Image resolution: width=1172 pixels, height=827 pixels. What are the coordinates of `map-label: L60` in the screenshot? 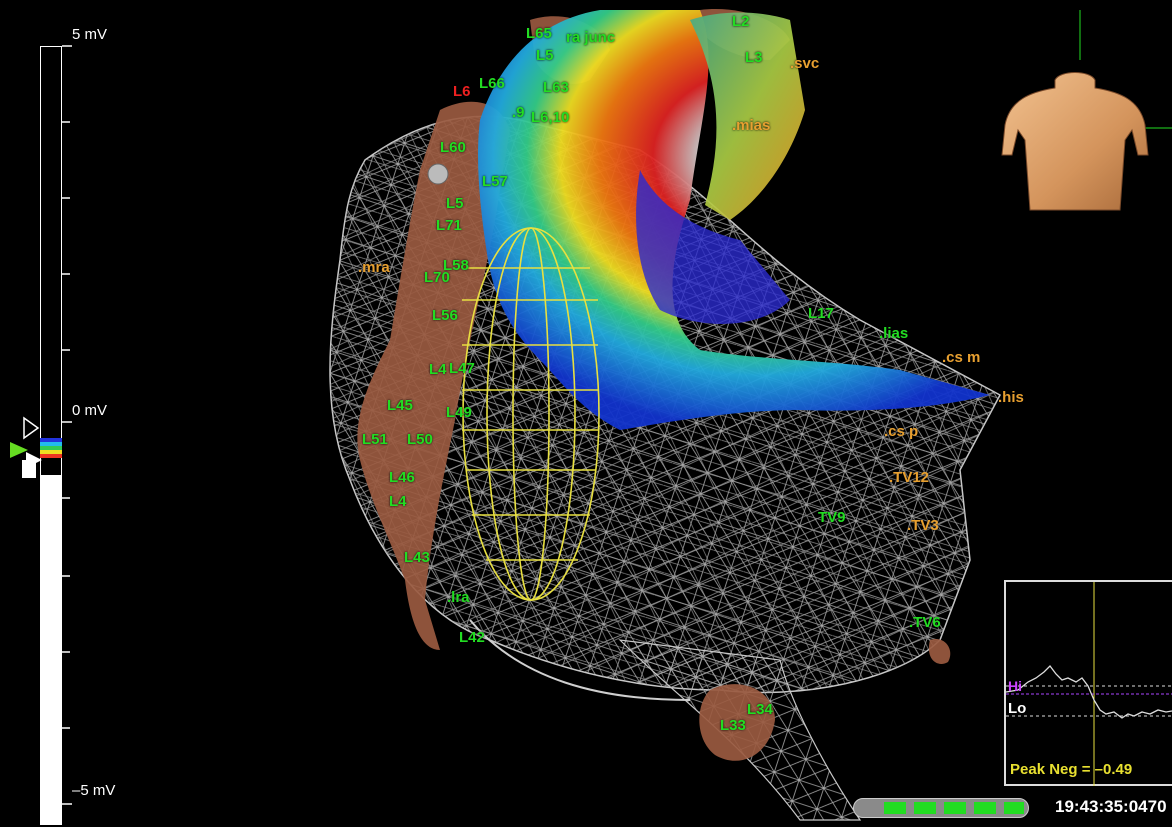 It's located at (453, 147).